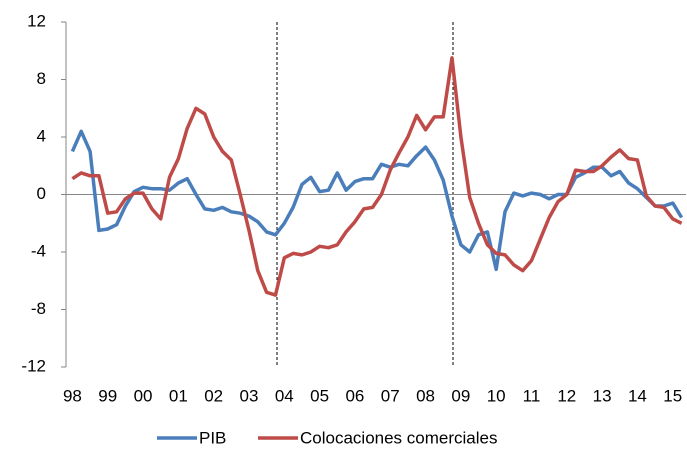 The image size is (687, 453). I want to click on x-tick-label: 03, so click(249, 395).